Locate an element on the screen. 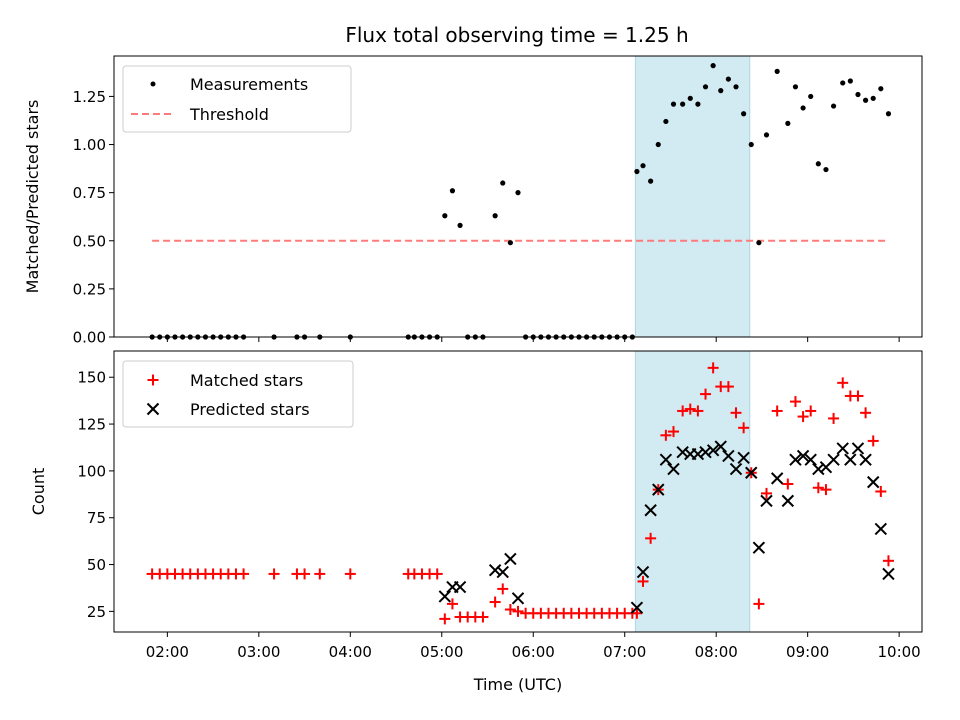  observing-window-span-bottom is located at coordinates (692, 491).